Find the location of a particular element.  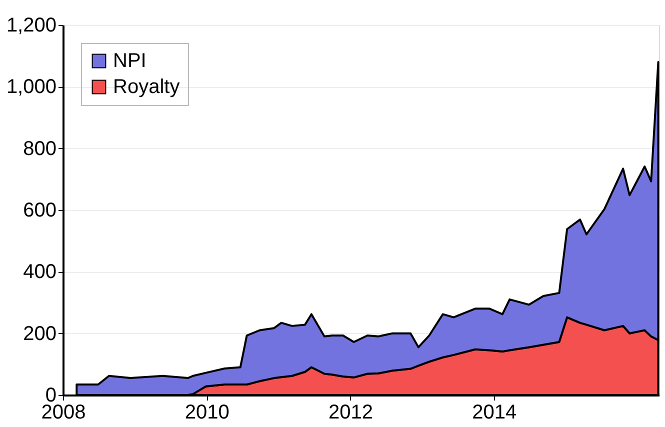

x-tick-label: 2008 is located at coordinates (63, 413).